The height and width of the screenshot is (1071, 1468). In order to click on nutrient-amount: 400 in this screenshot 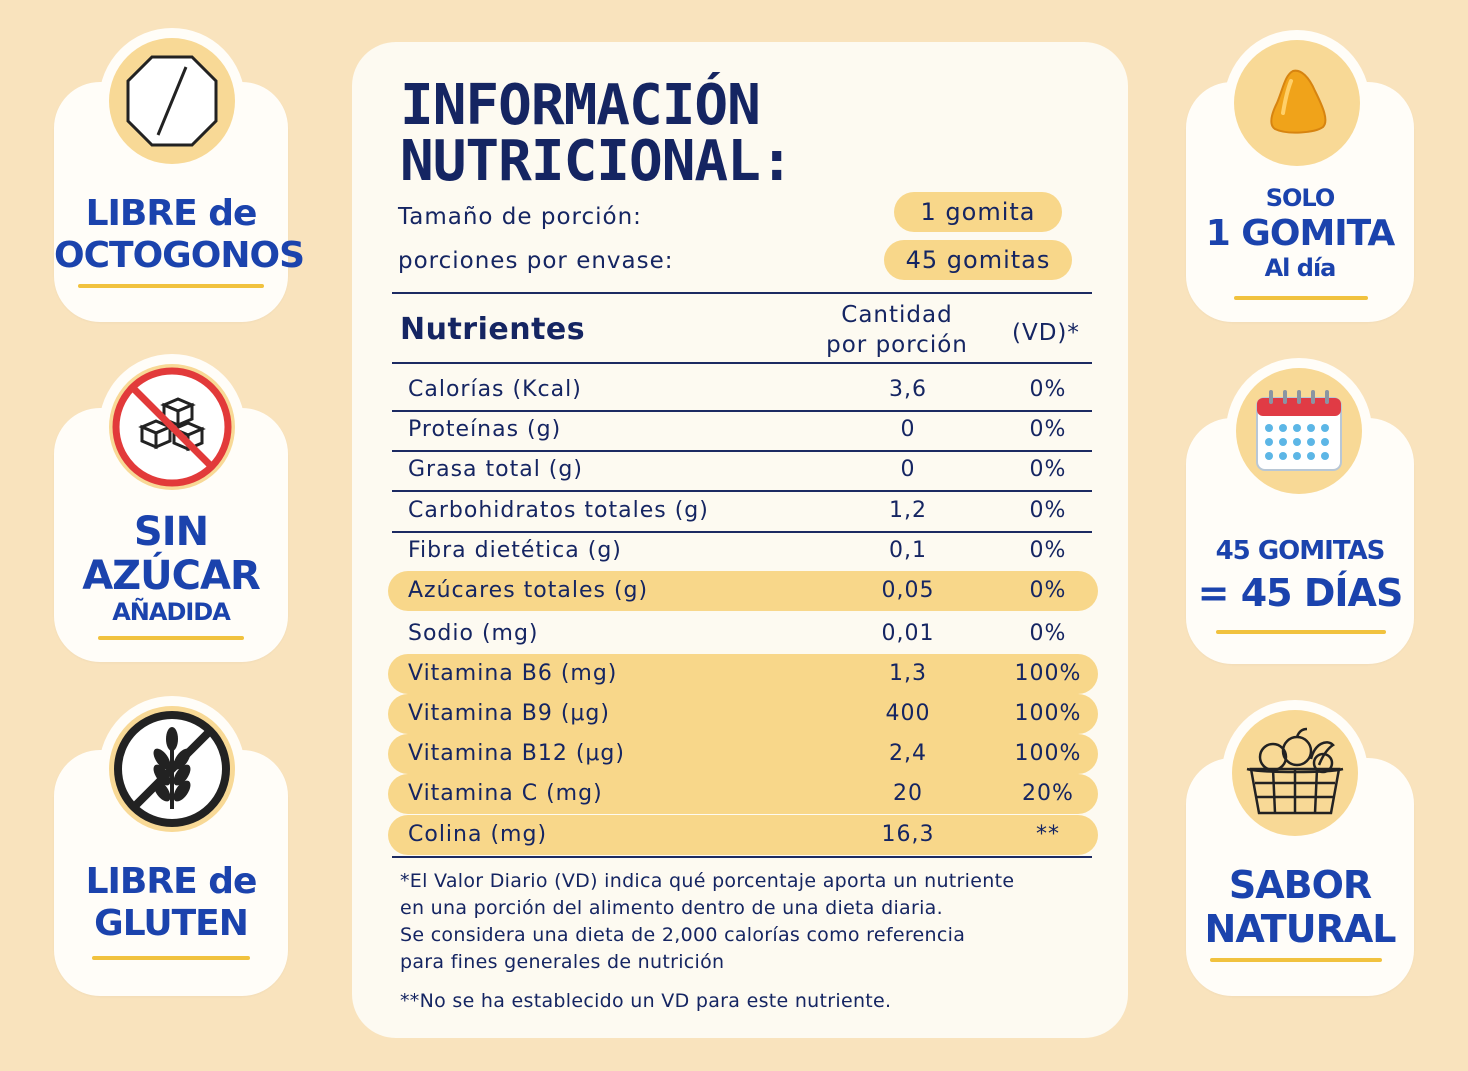, I will do `click(908, 713)`.